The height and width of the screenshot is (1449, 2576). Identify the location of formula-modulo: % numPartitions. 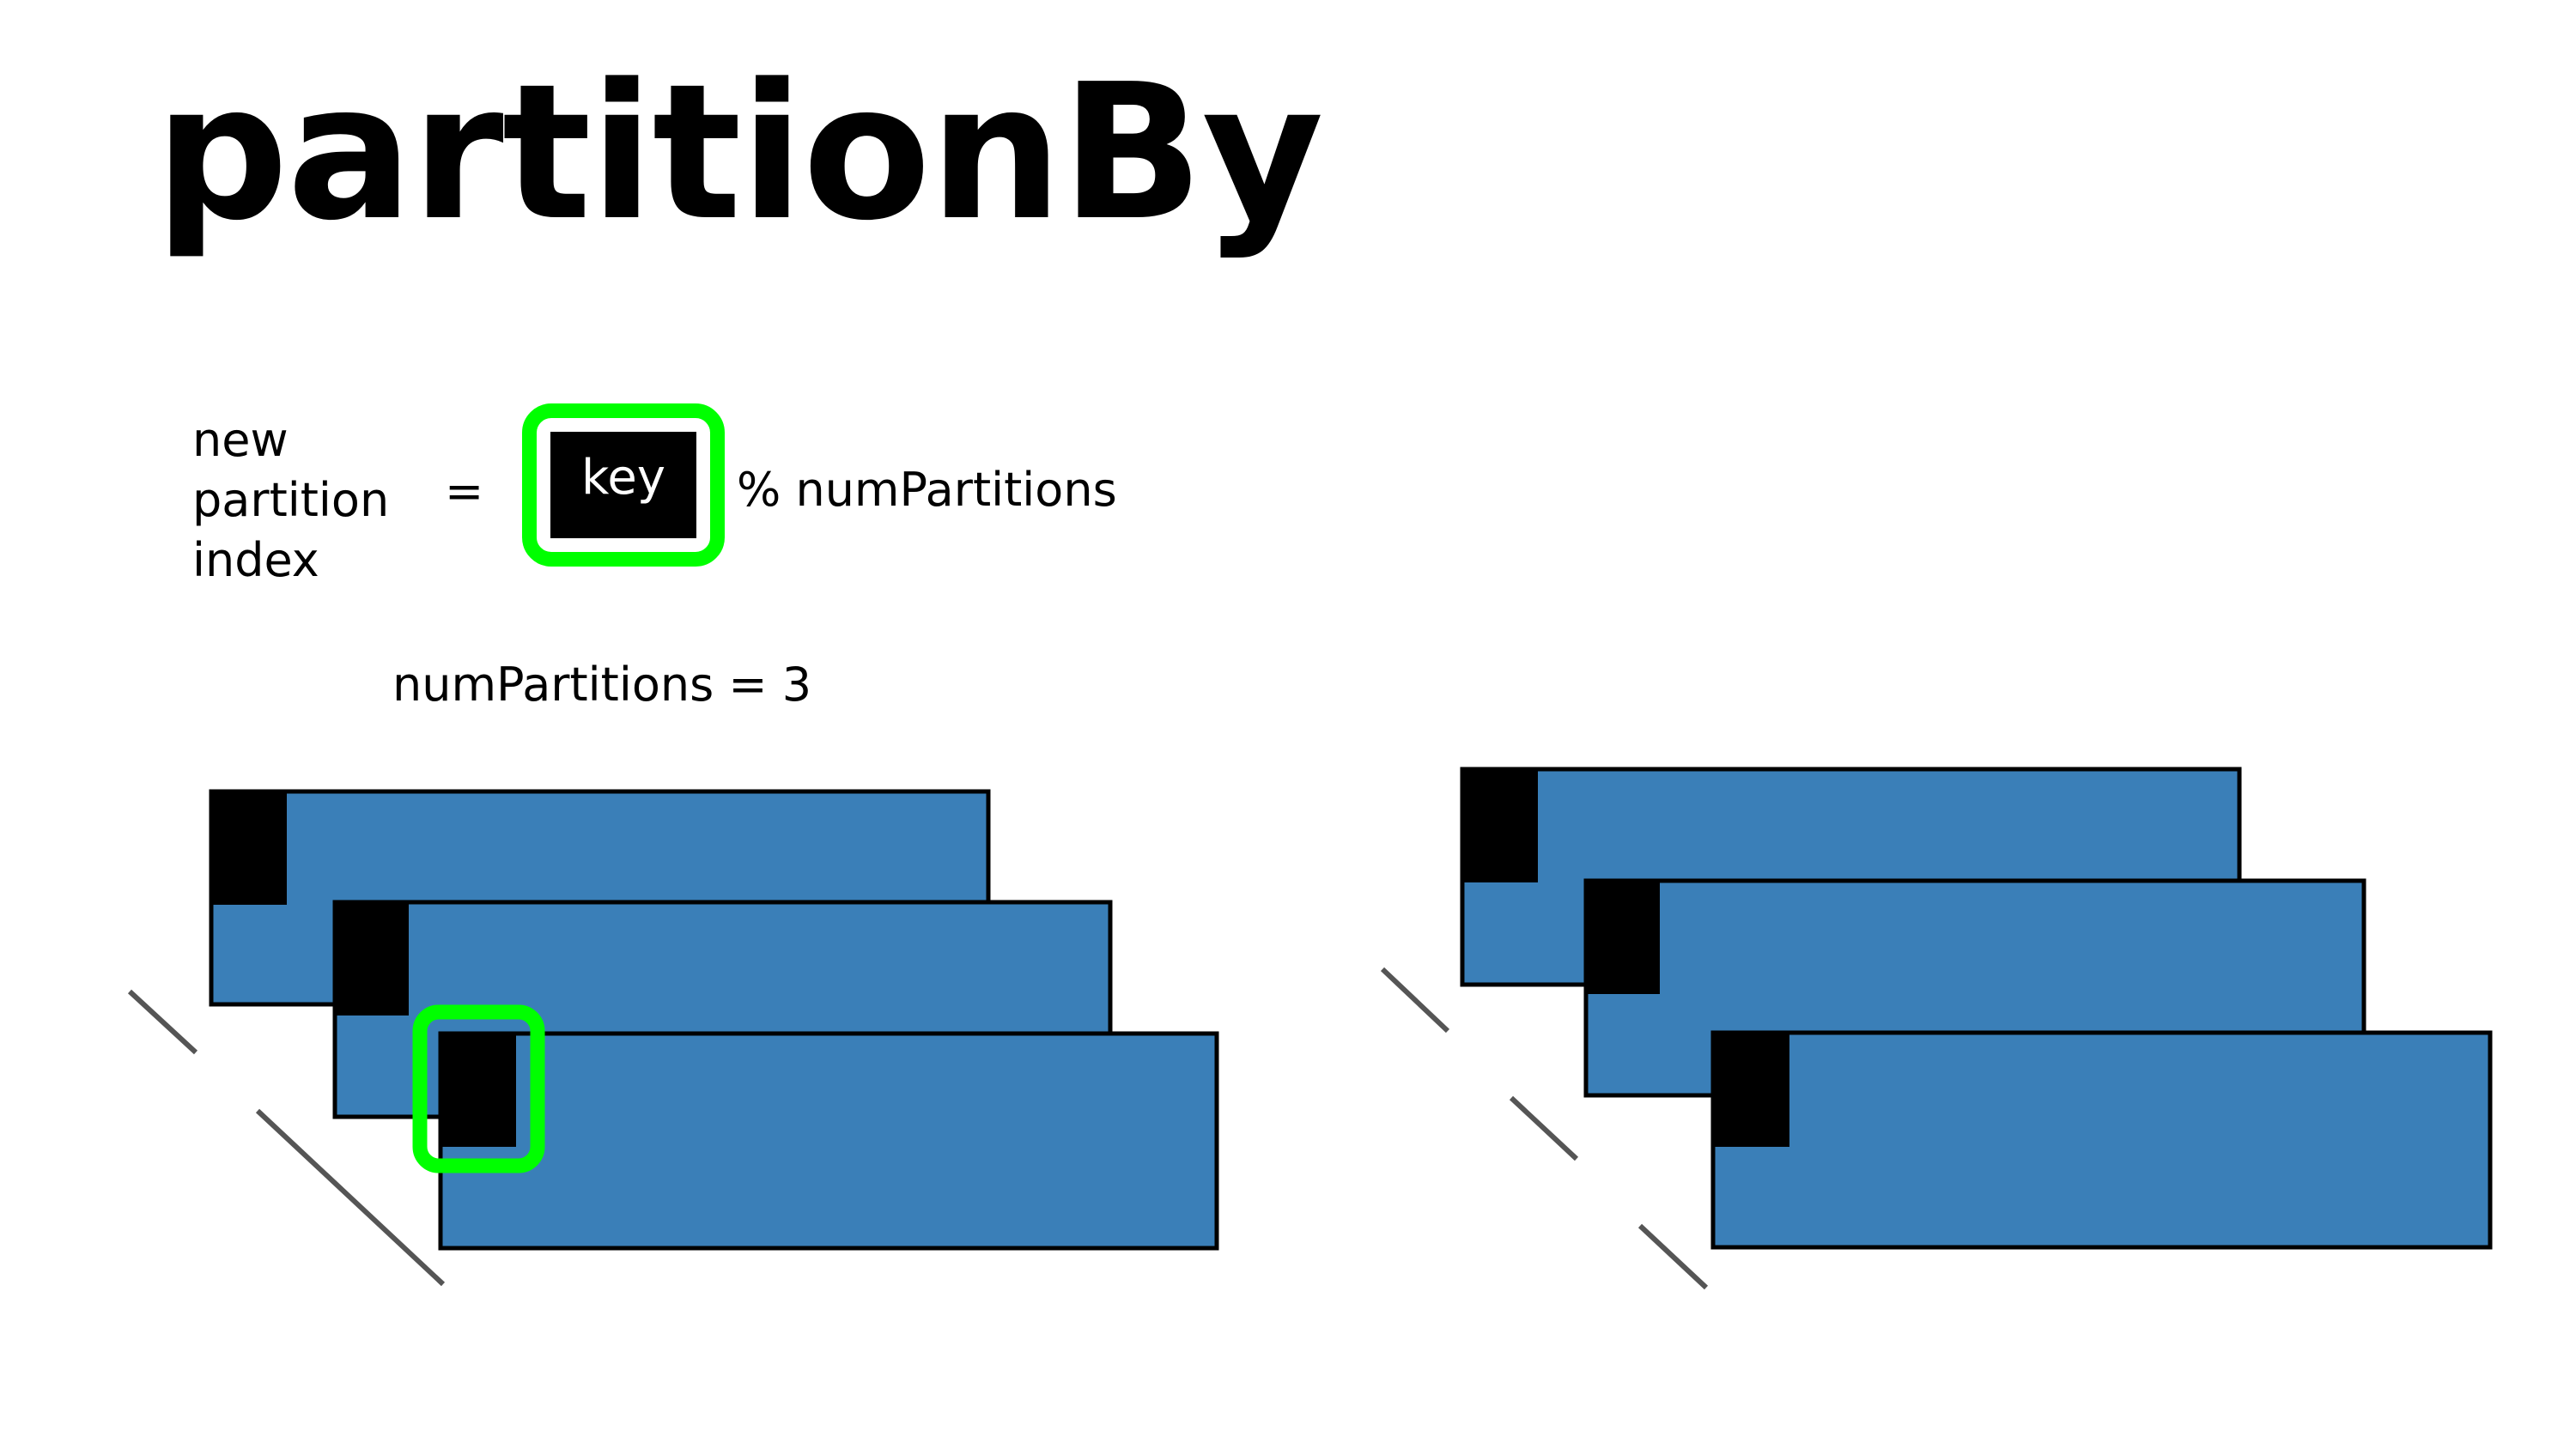
(927, 490).